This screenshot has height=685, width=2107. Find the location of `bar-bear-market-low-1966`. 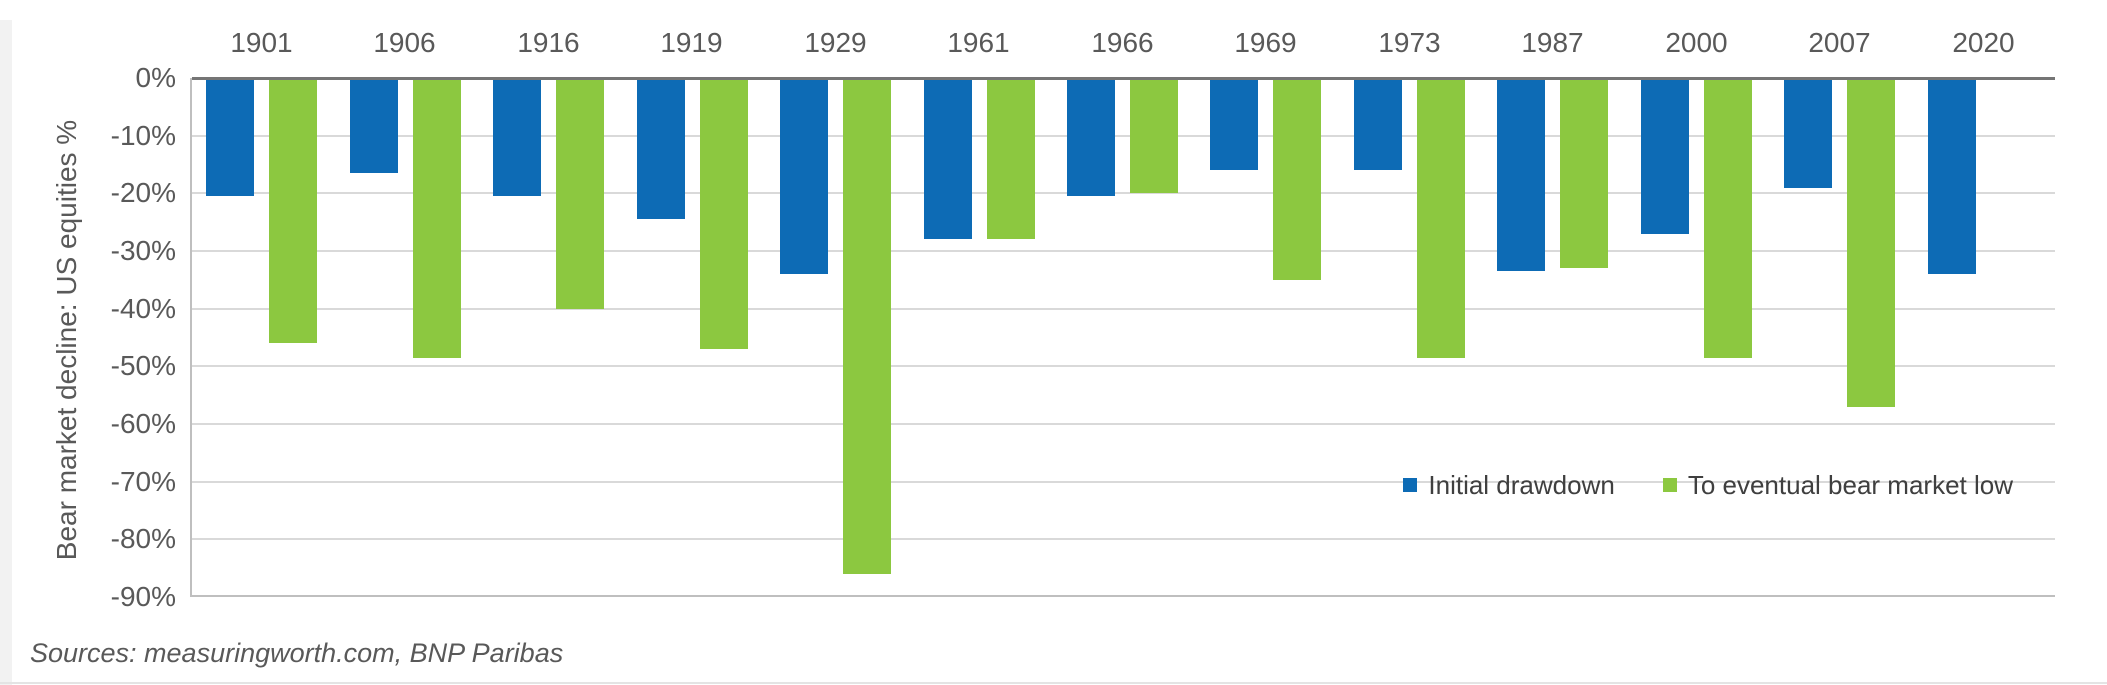

bar-bear-market-low-1966 is located at coordinates (1154, 135).